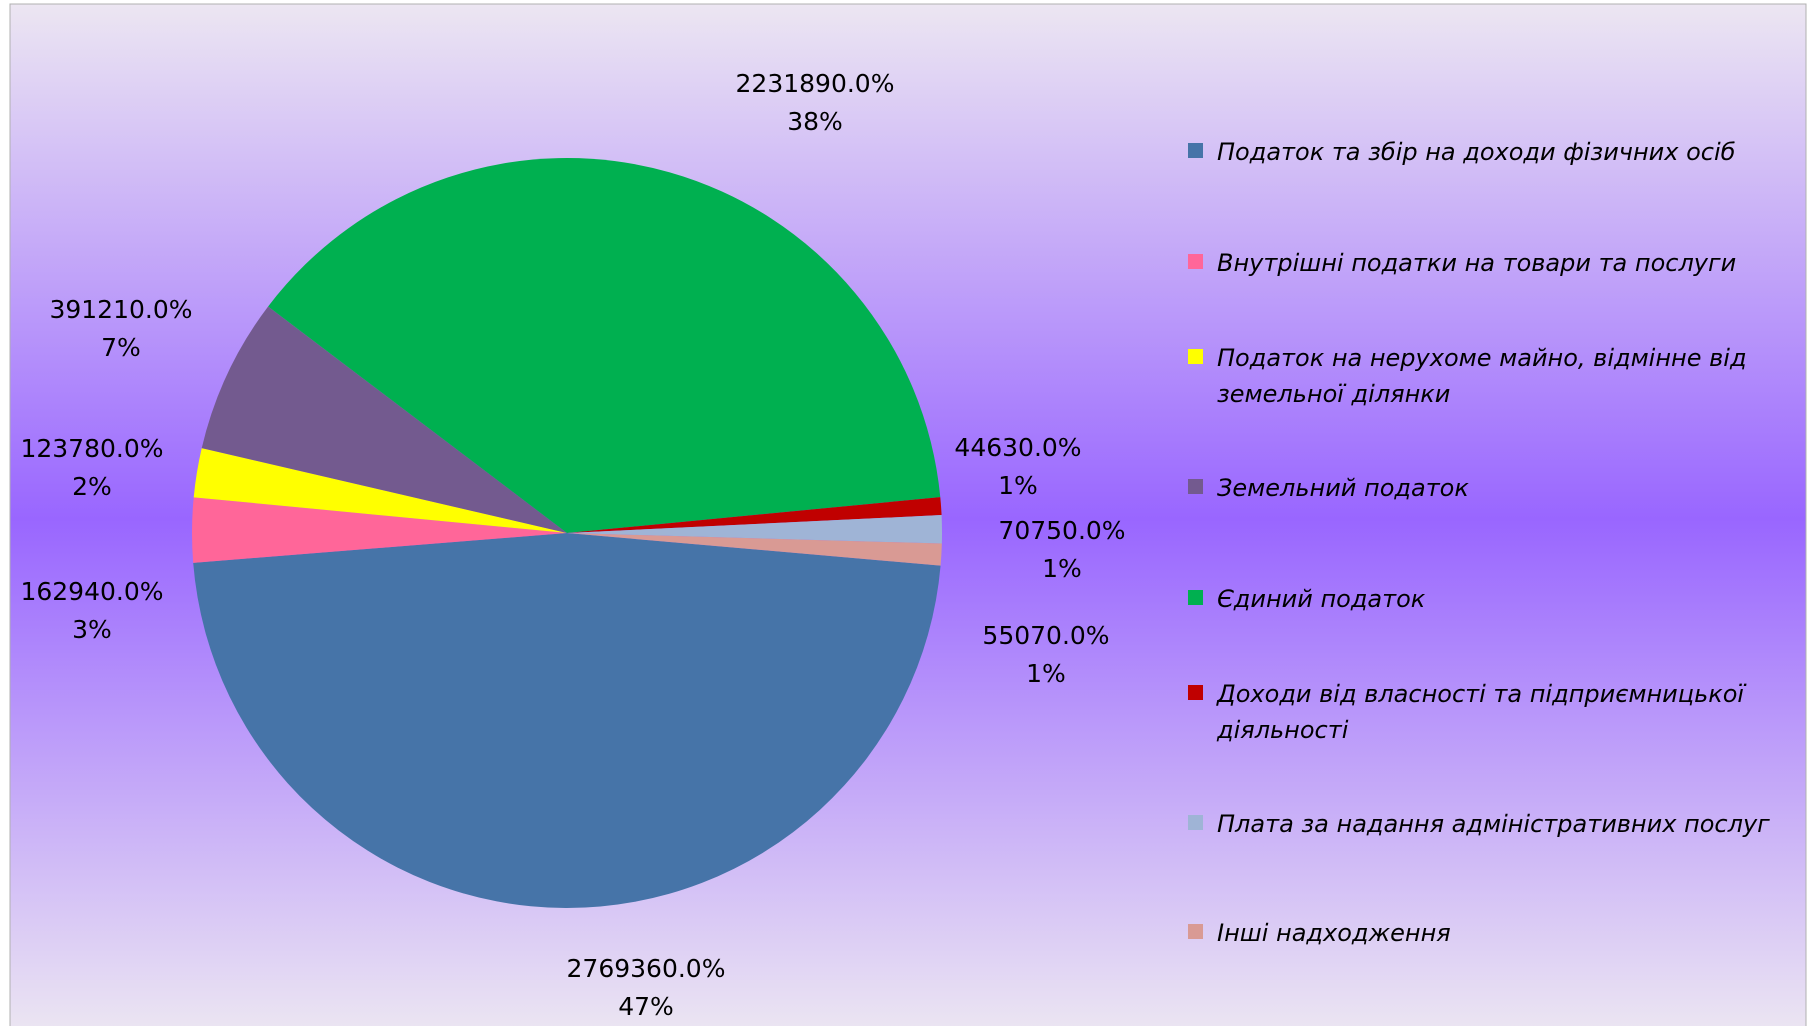  Describe the element at coordinates (815, 121) in the screenshot. I see `percent-label: 38%` at that location.